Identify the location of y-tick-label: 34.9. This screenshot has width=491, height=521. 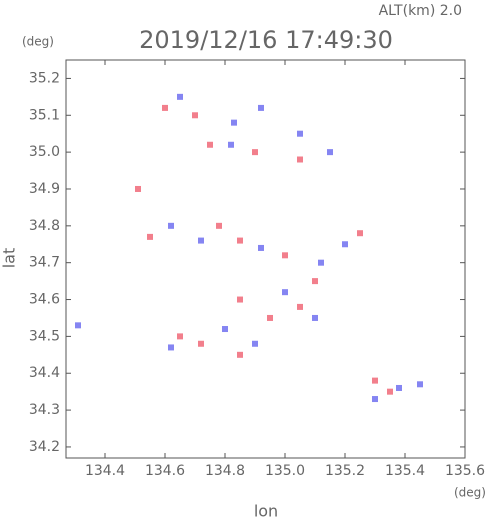
(44, 189).